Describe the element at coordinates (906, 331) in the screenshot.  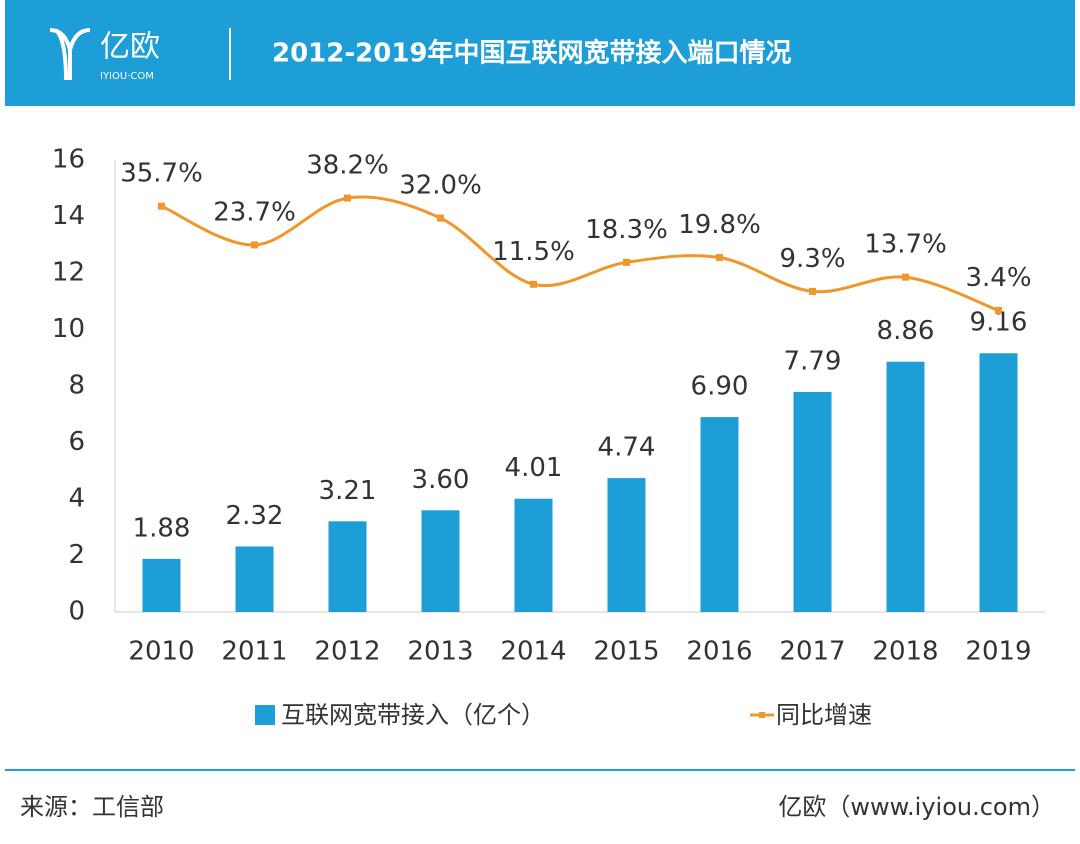
I see `bar-value-label: 8.86` at that location.